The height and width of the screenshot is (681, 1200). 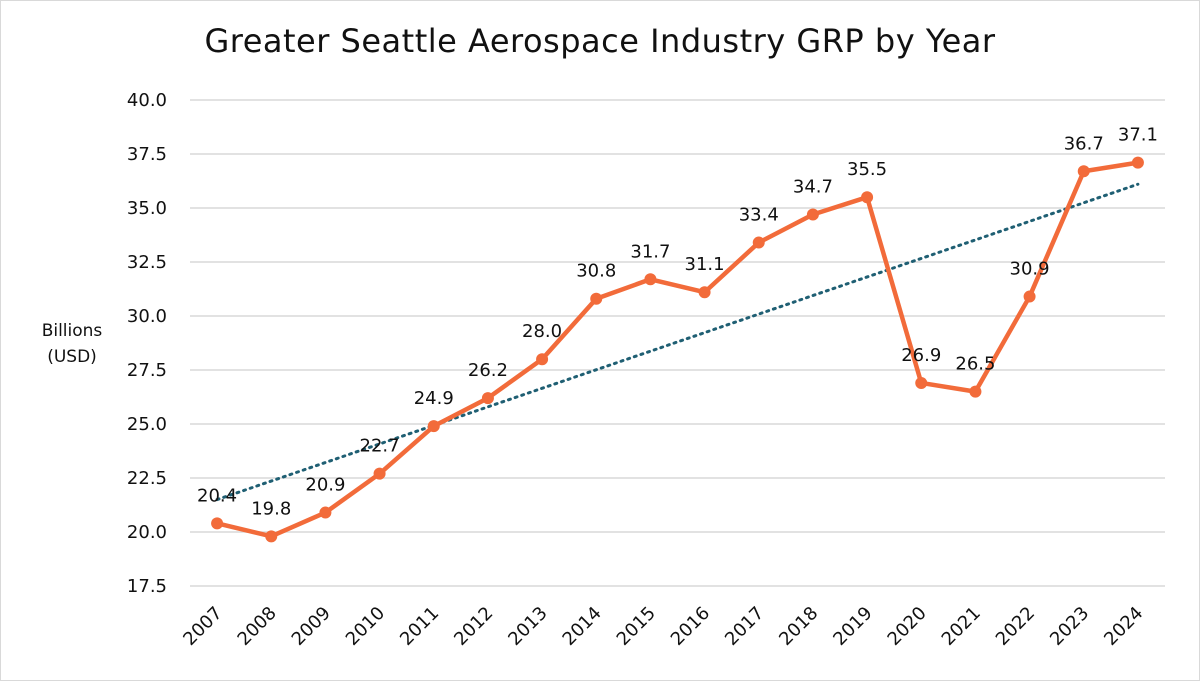 I want to click on data-label: 20.4, so click(x=217, y=495).